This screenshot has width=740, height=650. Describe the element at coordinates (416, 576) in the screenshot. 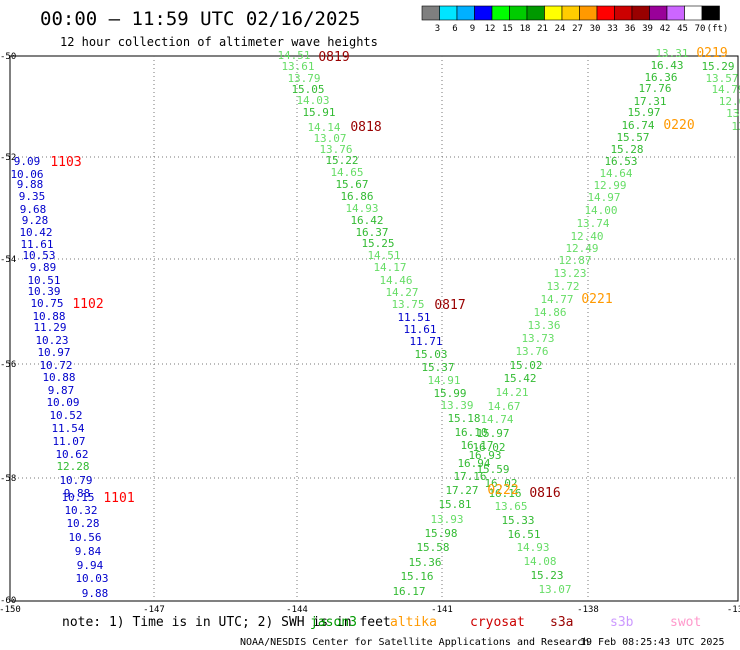

I see `wave-height-value: 15.16` at that location.